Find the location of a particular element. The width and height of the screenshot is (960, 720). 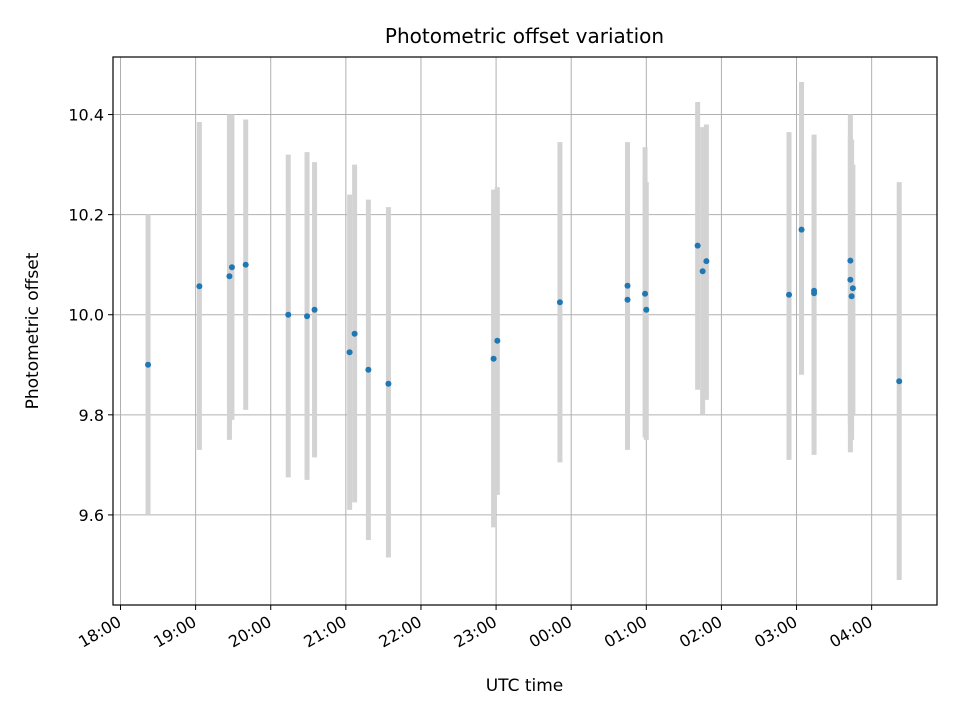

y-tick-label: 10.0 is located at coordinates (86, 315).